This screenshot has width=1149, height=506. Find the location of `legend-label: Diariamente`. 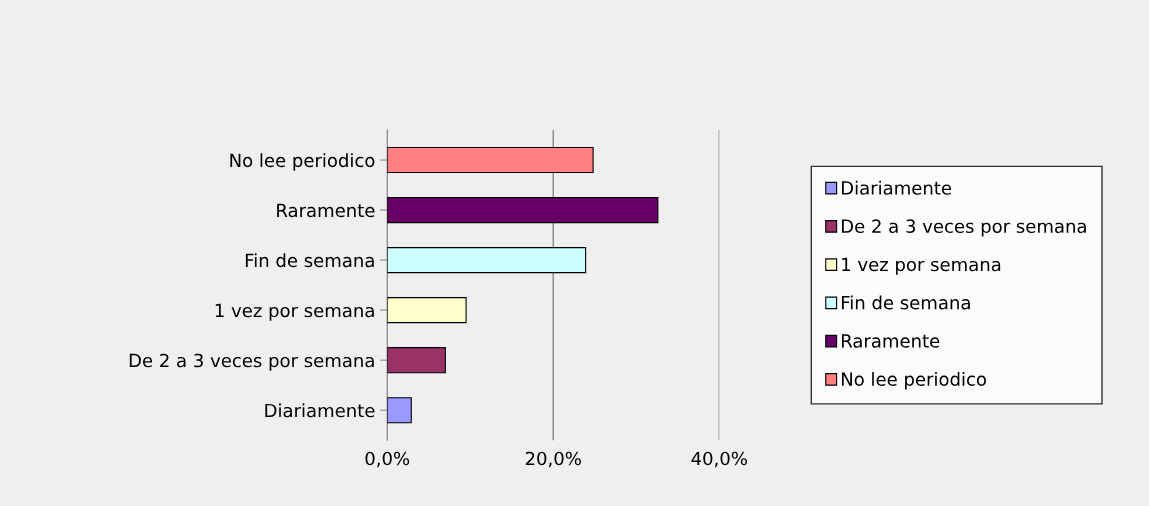

legend-label: Diariamente is located at coordinates (896, 187).